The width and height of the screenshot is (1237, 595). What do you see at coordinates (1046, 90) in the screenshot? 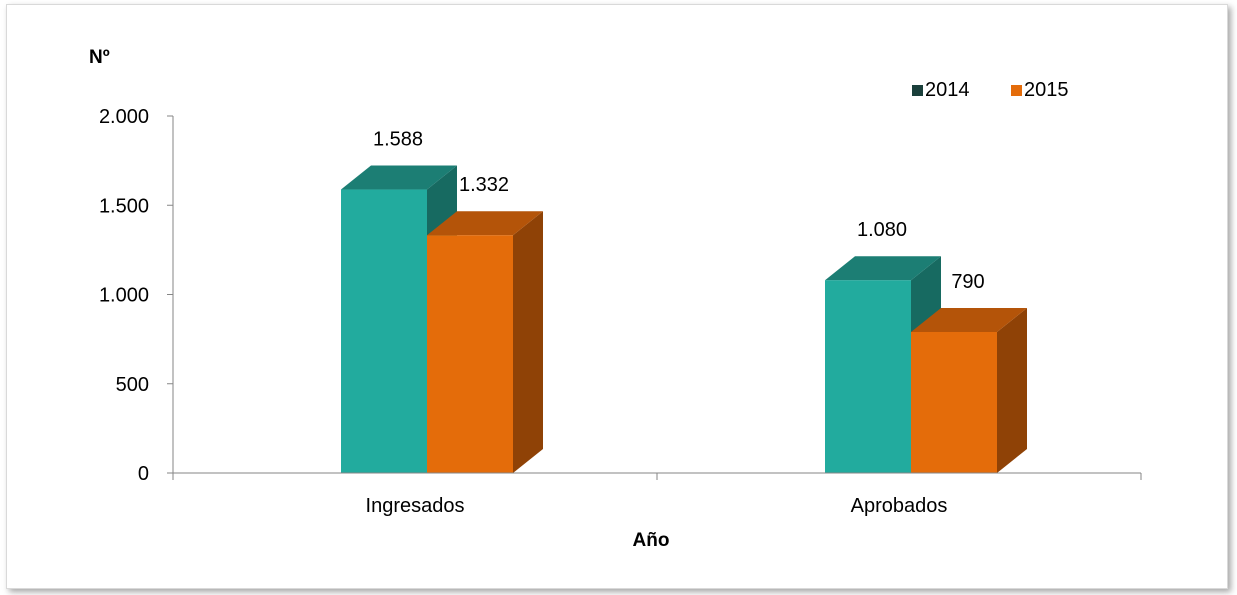
I see `legend-label-2015: 2015` at bounding box center [1046, 90].